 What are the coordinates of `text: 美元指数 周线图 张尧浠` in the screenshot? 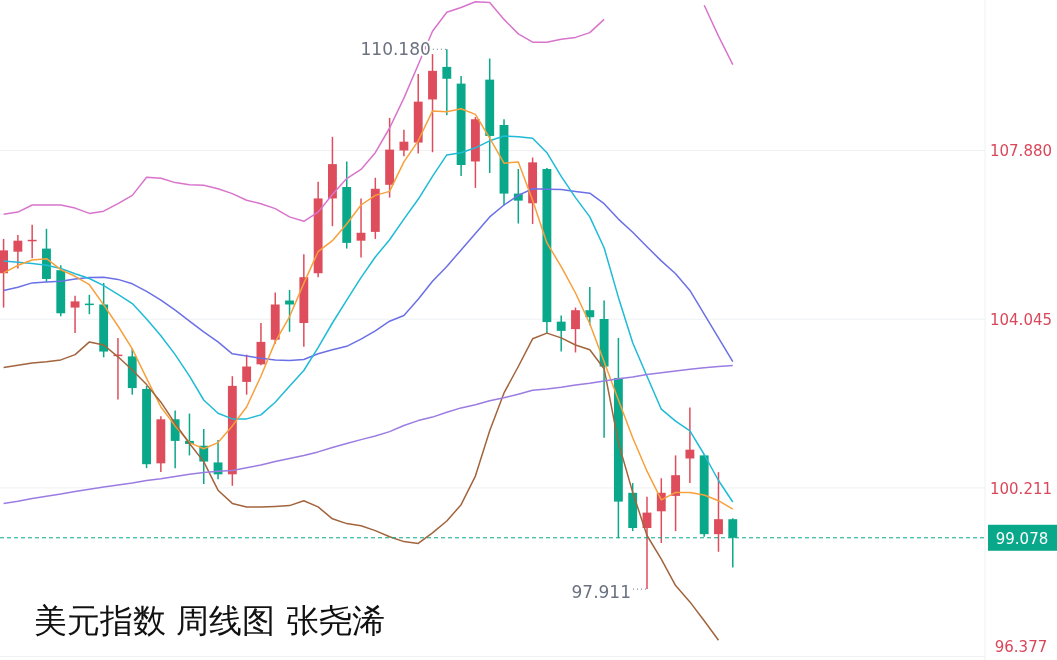 It's located at (209, 620).